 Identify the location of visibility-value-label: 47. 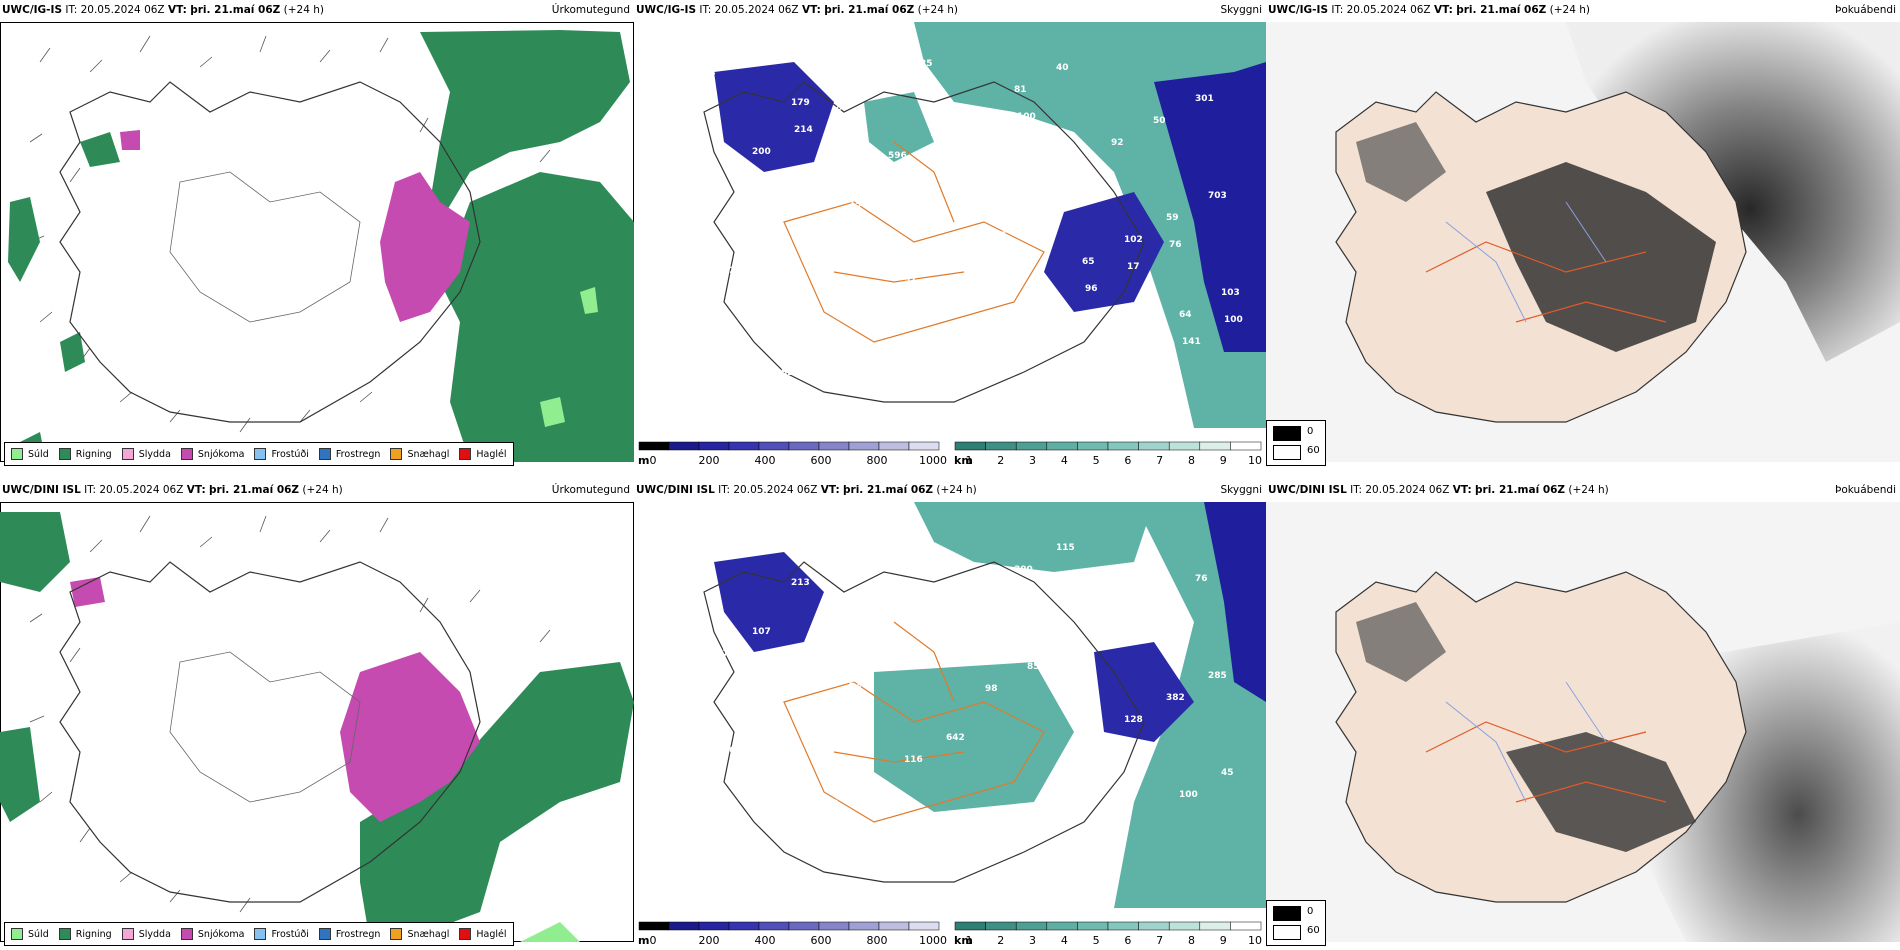
(881, 59).